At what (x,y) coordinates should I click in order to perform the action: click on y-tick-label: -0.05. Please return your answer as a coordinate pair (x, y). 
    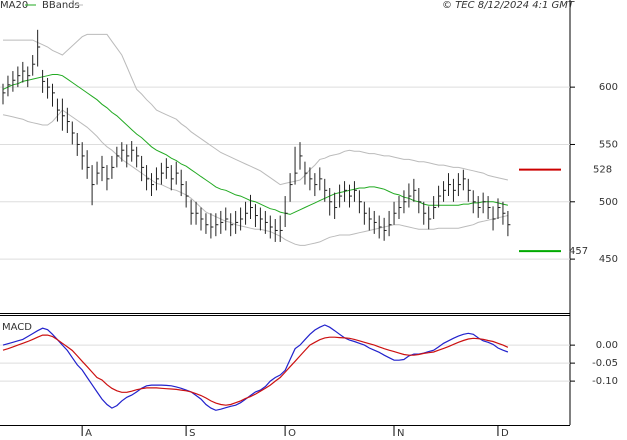
    Looking at the image, I should click on (605, 363).